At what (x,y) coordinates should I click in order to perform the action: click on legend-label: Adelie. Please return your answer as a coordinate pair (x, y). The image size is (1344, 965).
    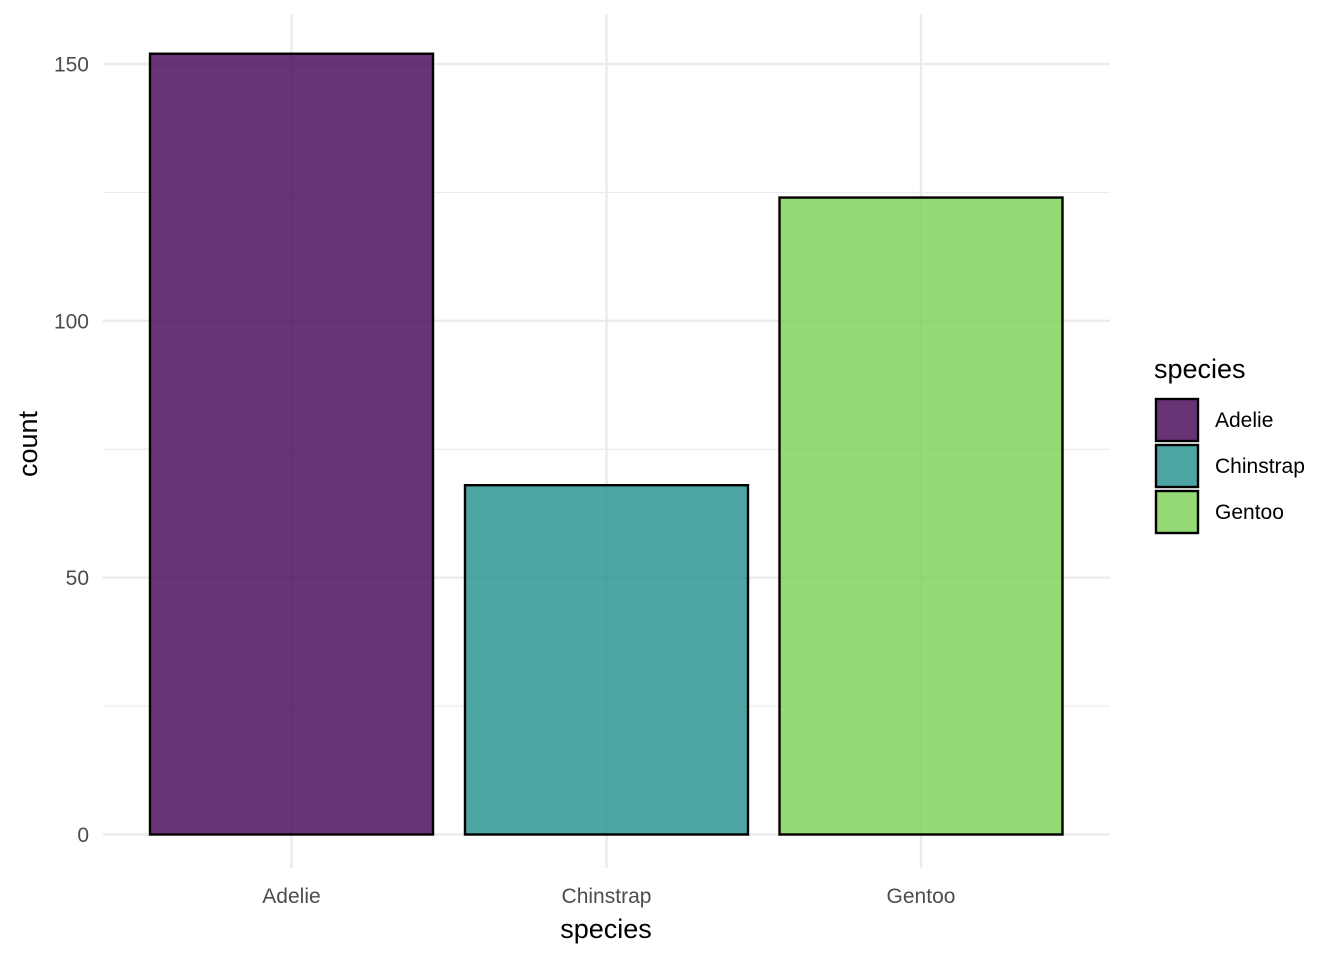
    Looking at the image, I should click on (1244, 420).